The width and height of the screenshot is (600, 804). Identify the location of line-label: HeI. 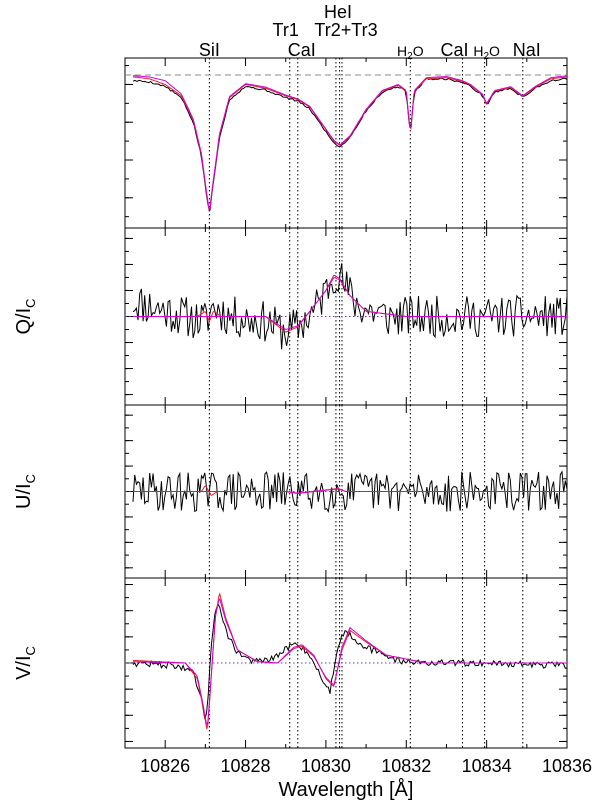
(338, 12).